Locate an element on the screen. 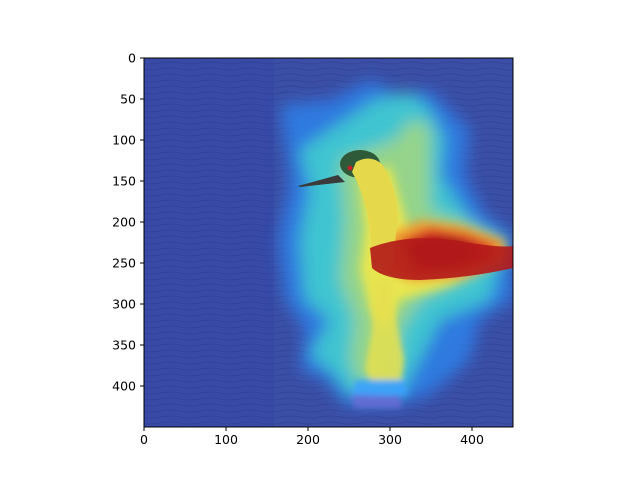 The image size is (640, 480). y-tick-label: 400 is located at coordinates (124, 386).